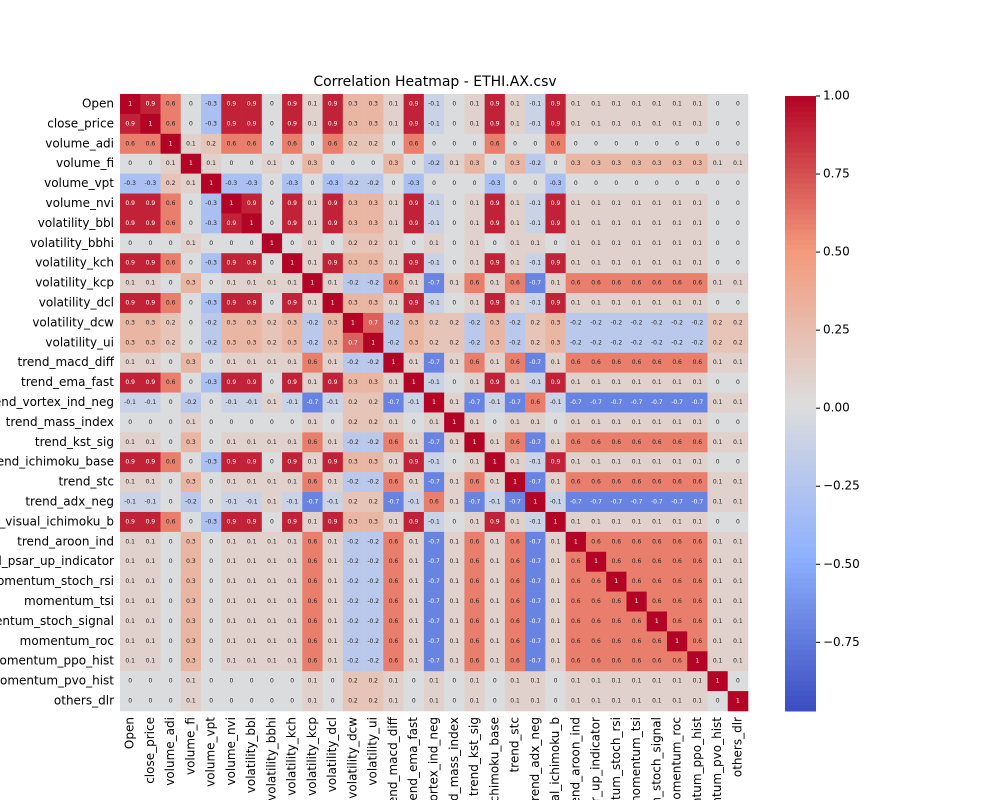 This screenshot has width=1000, height=800. What do you see at coordinates (271, 758) in the screenshot?
I see `x-tick-label: volatility_bbhi` at bounding box center [271, 758].